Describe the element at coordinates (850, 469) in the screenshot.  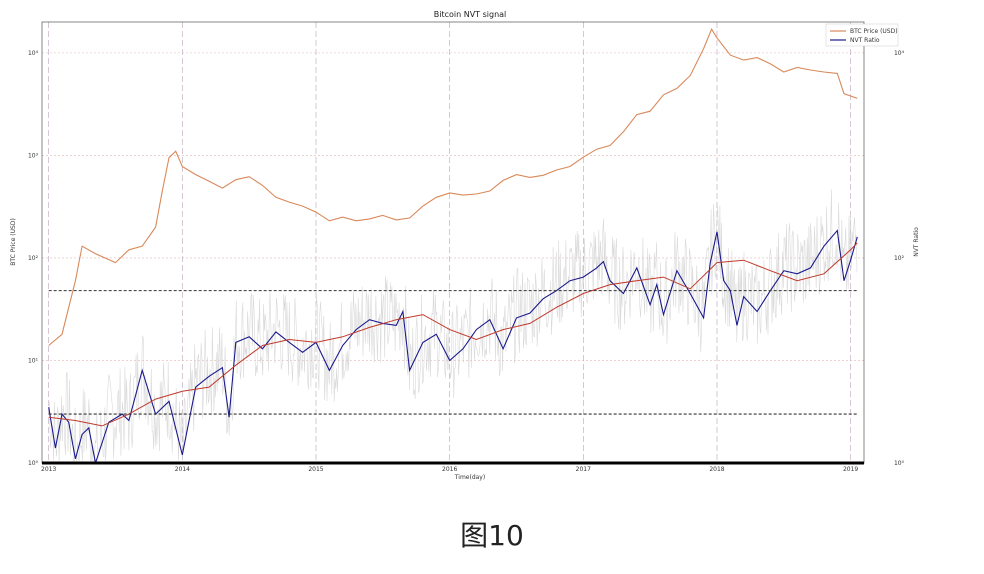
I see `x-tick-label: 2019` at that location.